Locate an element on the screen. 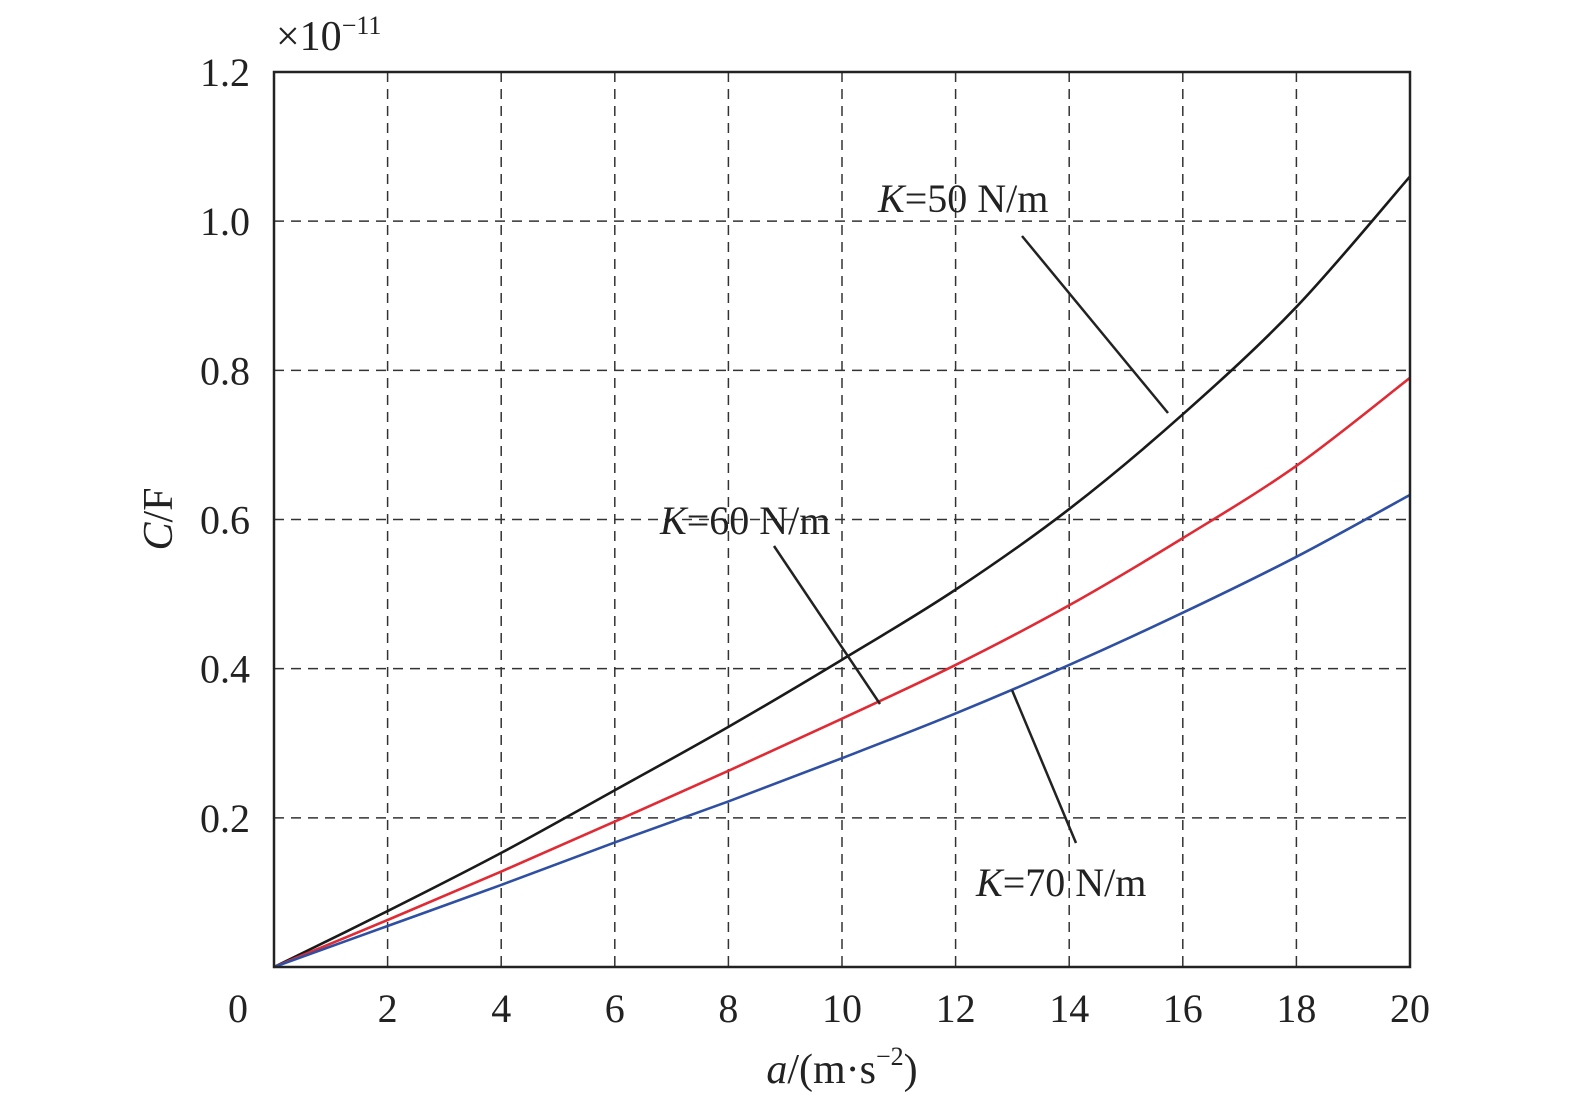 This screenshot has width=1575, height=1102. x-tick-labels: 0 2 4 6 8 10 12 14 16 18 20 is located at coordinates (829, 1008).